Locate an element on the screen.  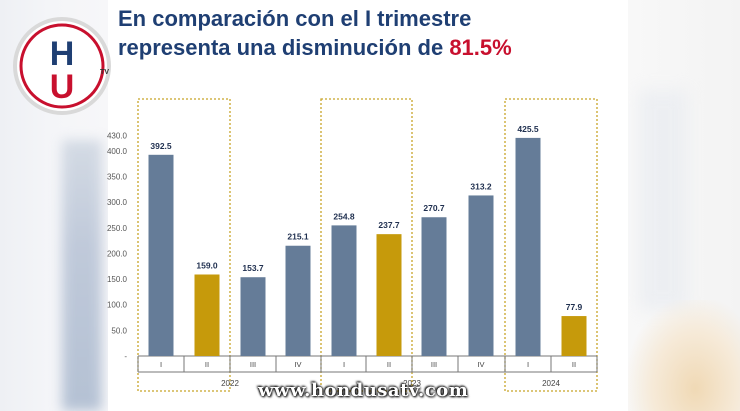
bar-2022-II is located at coordinates (207, 315).